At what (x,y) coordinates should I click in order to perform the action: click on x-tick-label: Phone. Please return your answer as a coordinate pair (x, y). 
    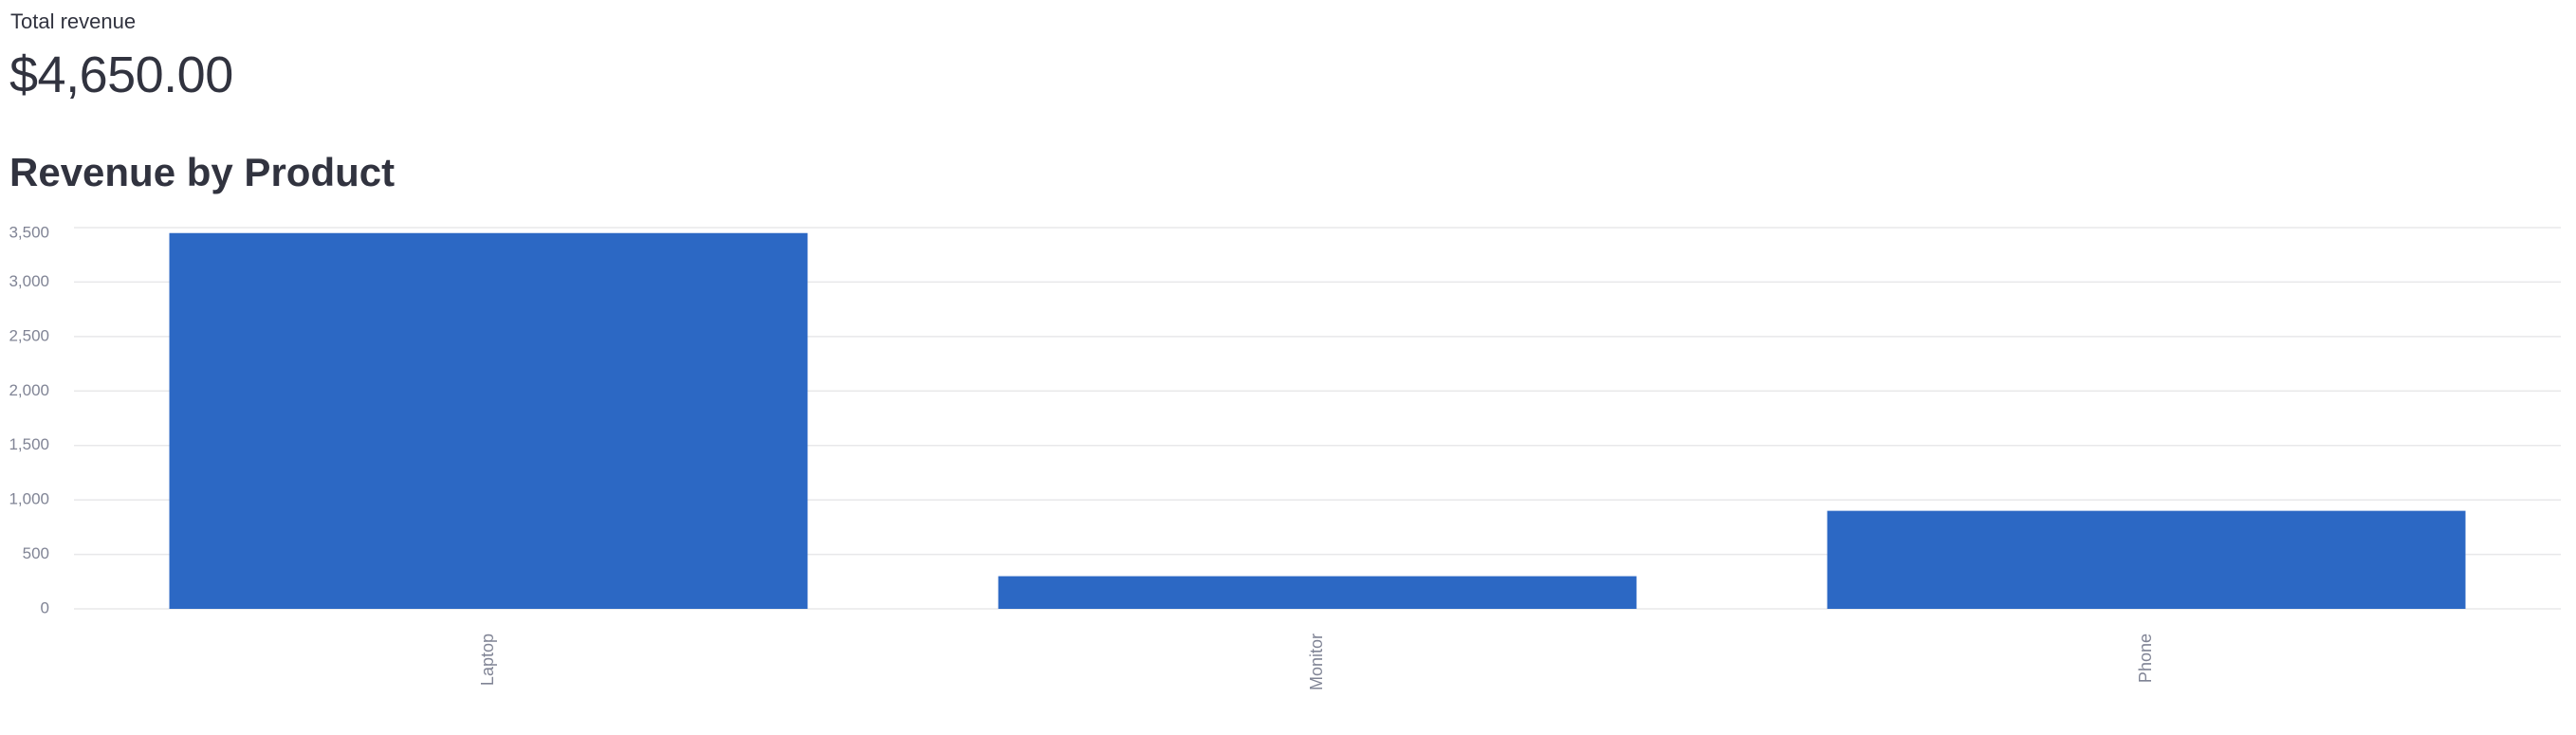
    Looking at the image, I should click on (2145, 658).